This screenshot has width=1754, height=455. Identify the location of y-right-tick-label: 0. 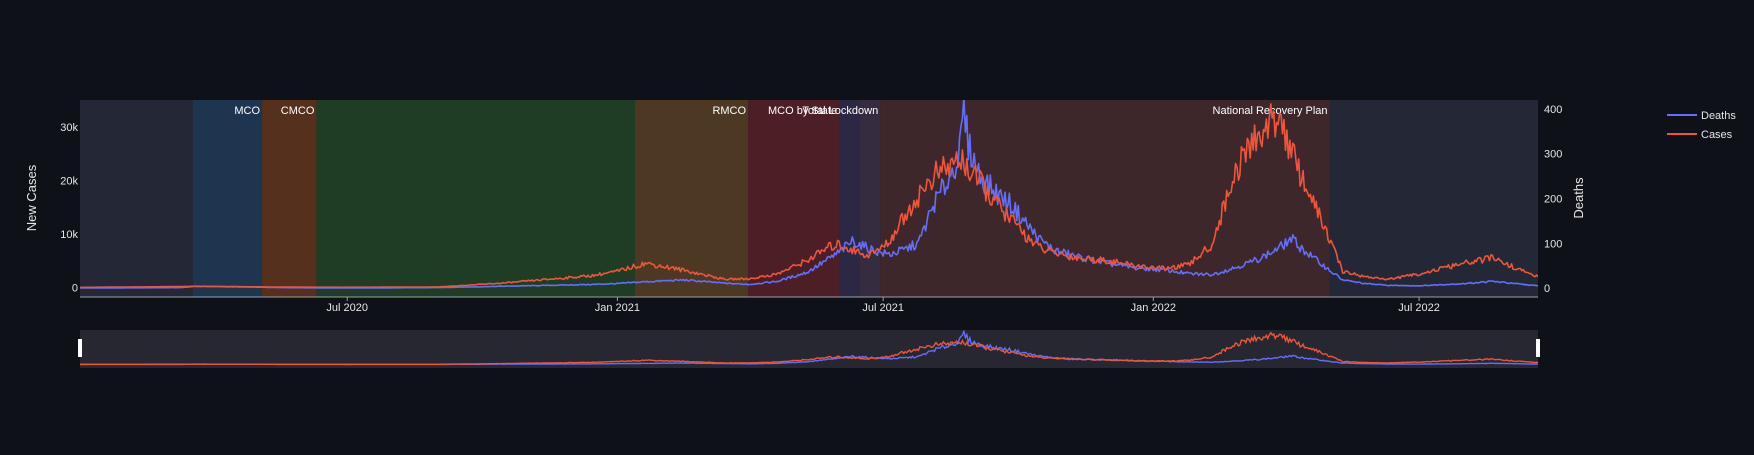
(1547, 289).